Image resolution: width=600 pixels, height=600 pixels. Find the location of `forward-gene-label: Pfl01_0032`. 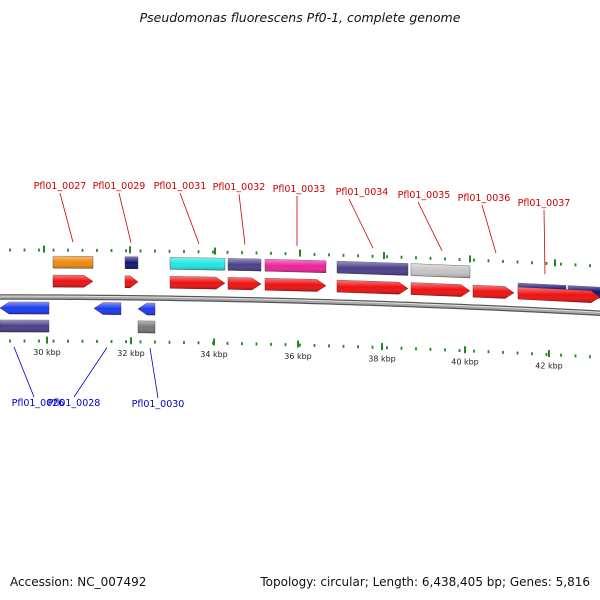

forward-gene-label: Pfl01_0032 is located at coordinates (239, 187).